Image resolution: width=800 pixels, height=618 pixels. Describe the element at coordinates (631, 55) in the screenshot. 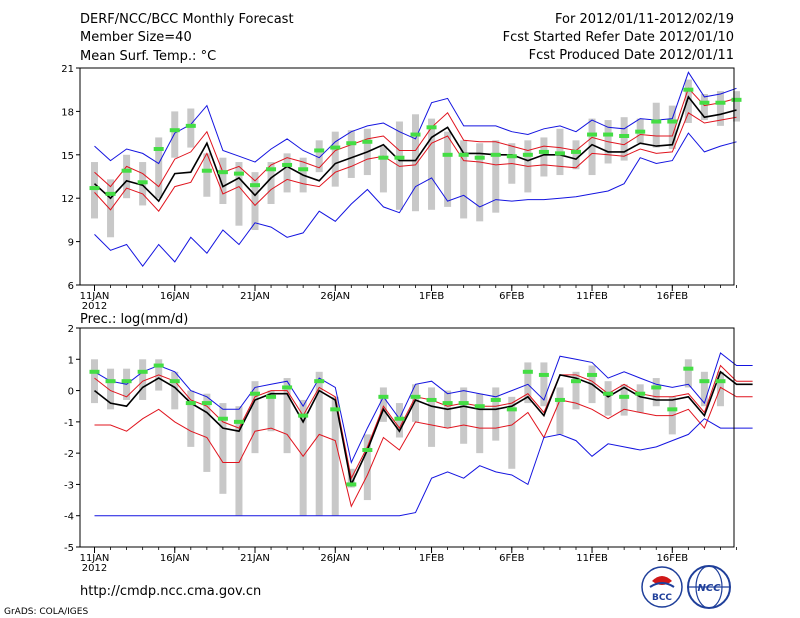

I see `forecast-produced-date: Fcst Produced Date 2012/01/11` at that location.